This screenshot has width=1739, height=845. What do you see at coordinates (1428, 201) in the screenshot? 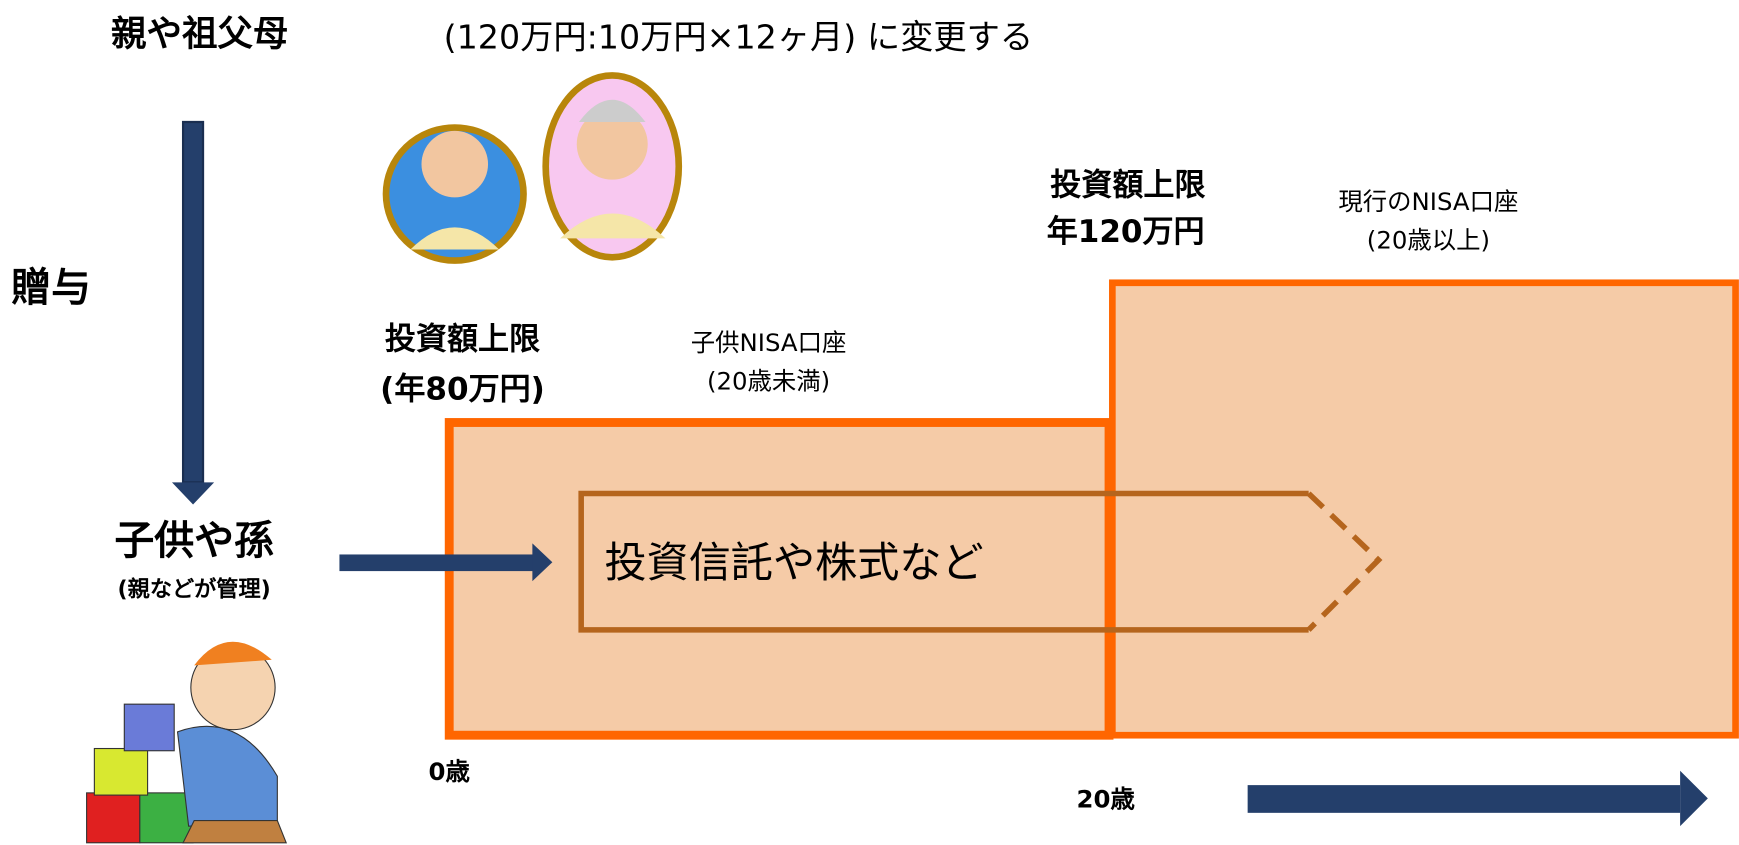
I see `account-name: 現行のNISA口座` at bounding box center [1428, 201].